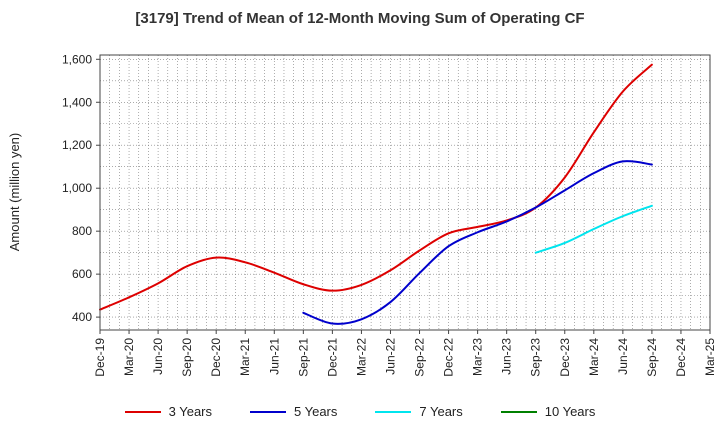  What do you see at coordinates (681, 357) in the screenshot?
I see `x-tick-label: Dec-24` at bounding box center [681, 357].